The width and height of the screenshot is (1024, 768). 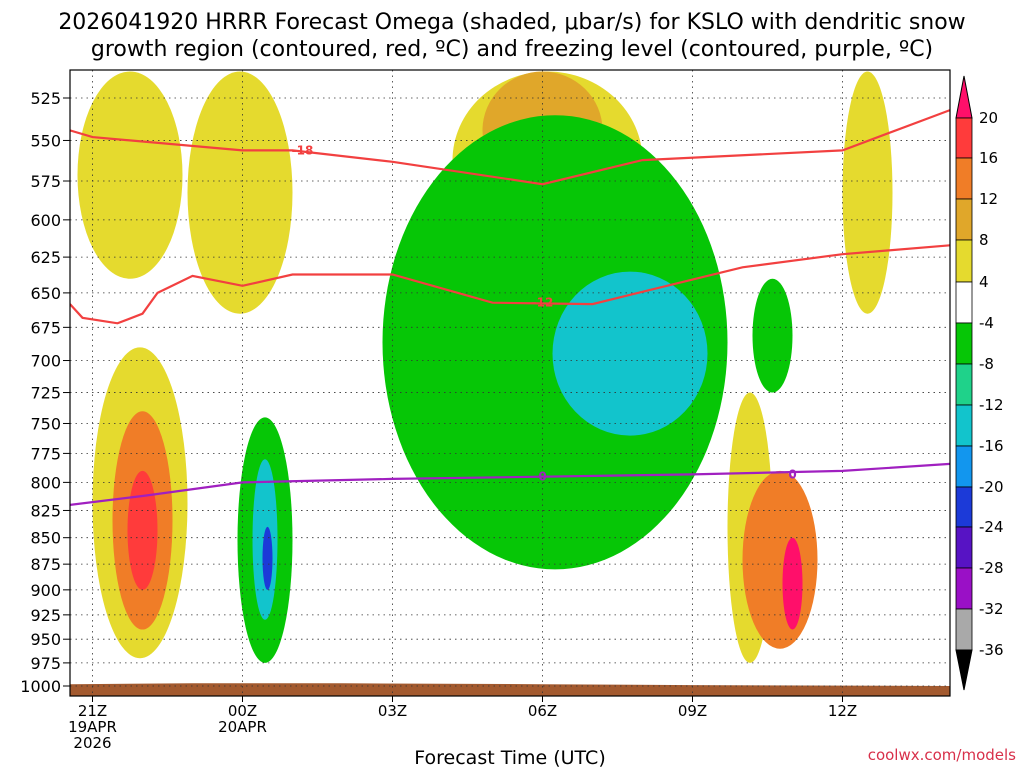 I want to click on colorbar-label: -16, so click(x=991, y=446).